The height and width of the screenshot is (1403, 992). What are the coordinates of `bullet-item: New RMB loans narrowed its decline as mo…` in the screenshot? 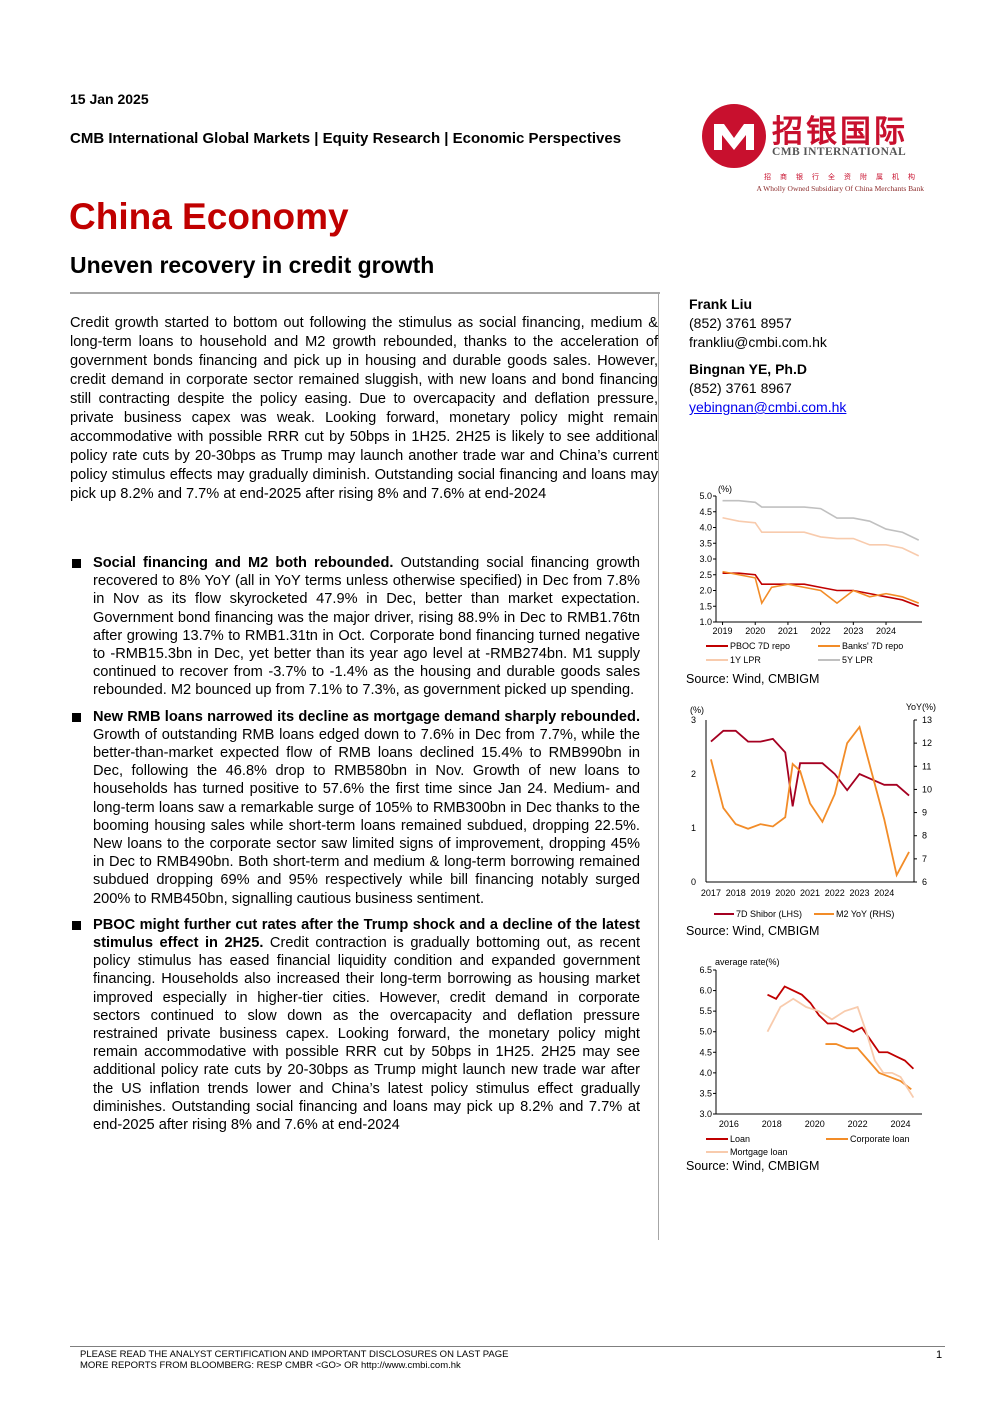 It's located at (355, 808).